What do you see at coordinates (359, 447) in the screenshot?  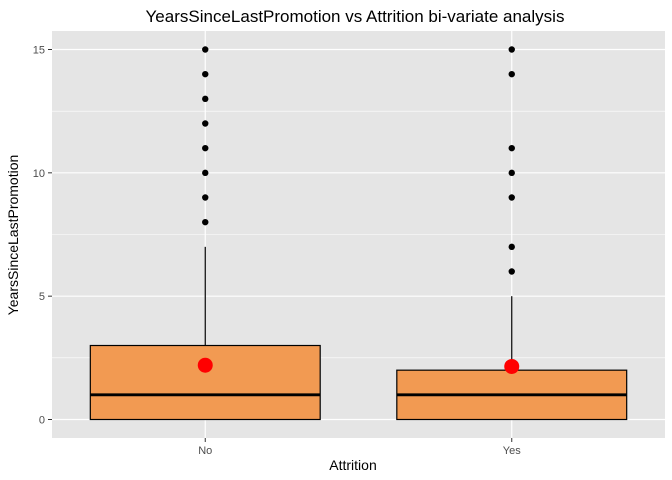 I see `x-axis: No Yes` at bounding box center [359, 447].